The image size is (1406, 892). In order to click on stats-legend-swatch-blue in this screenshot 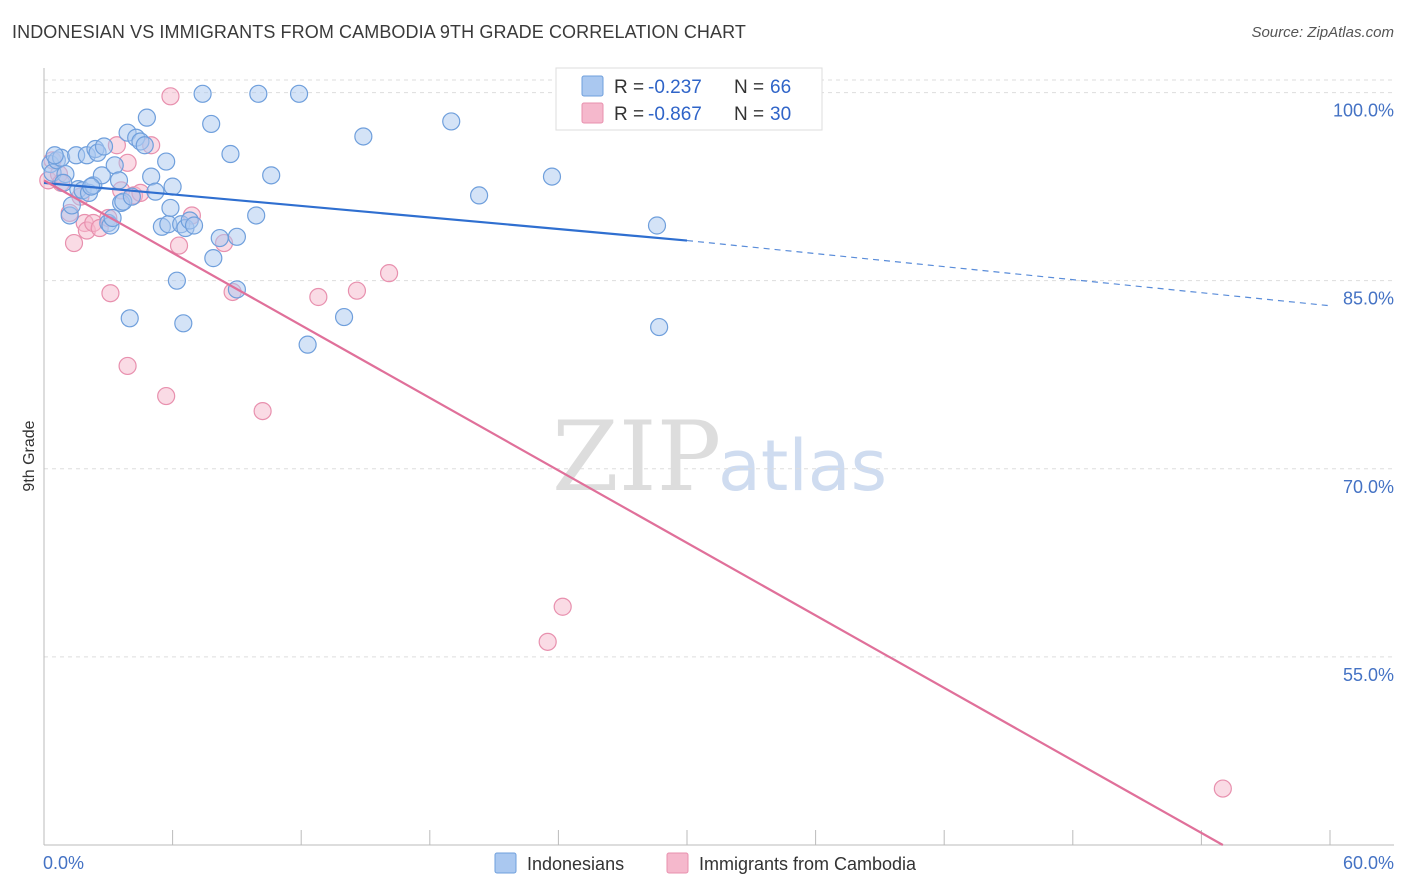, I will do `click(592, 86)`.